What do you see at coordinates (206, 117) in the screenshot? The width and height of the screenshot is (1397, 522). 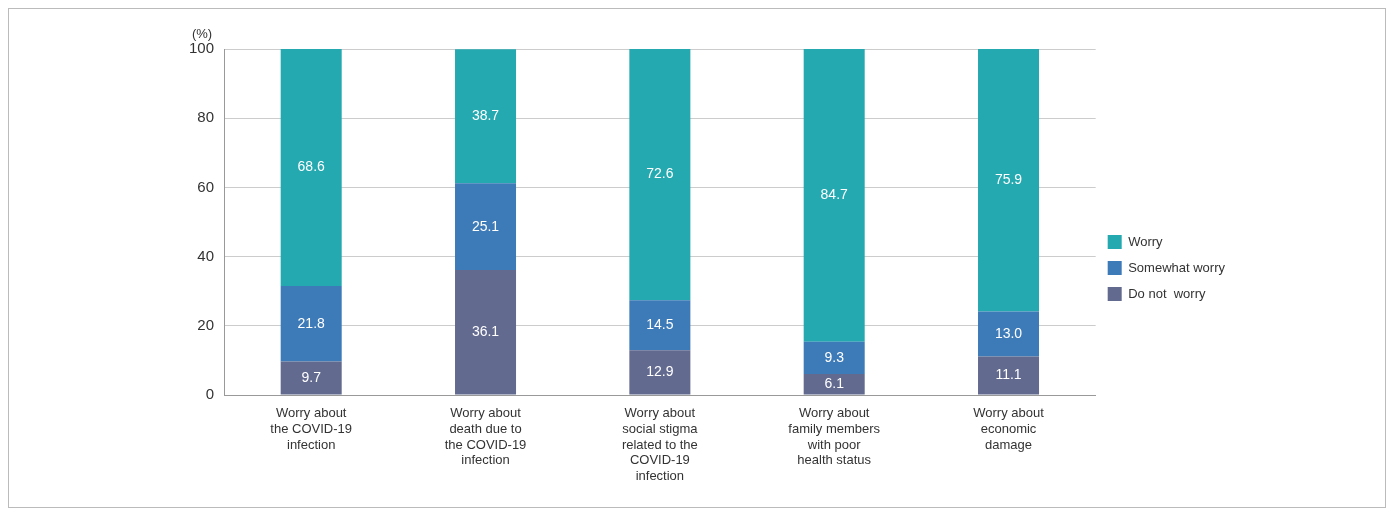 I see `y-tick-label: 80` at bounding box center [206, 117].